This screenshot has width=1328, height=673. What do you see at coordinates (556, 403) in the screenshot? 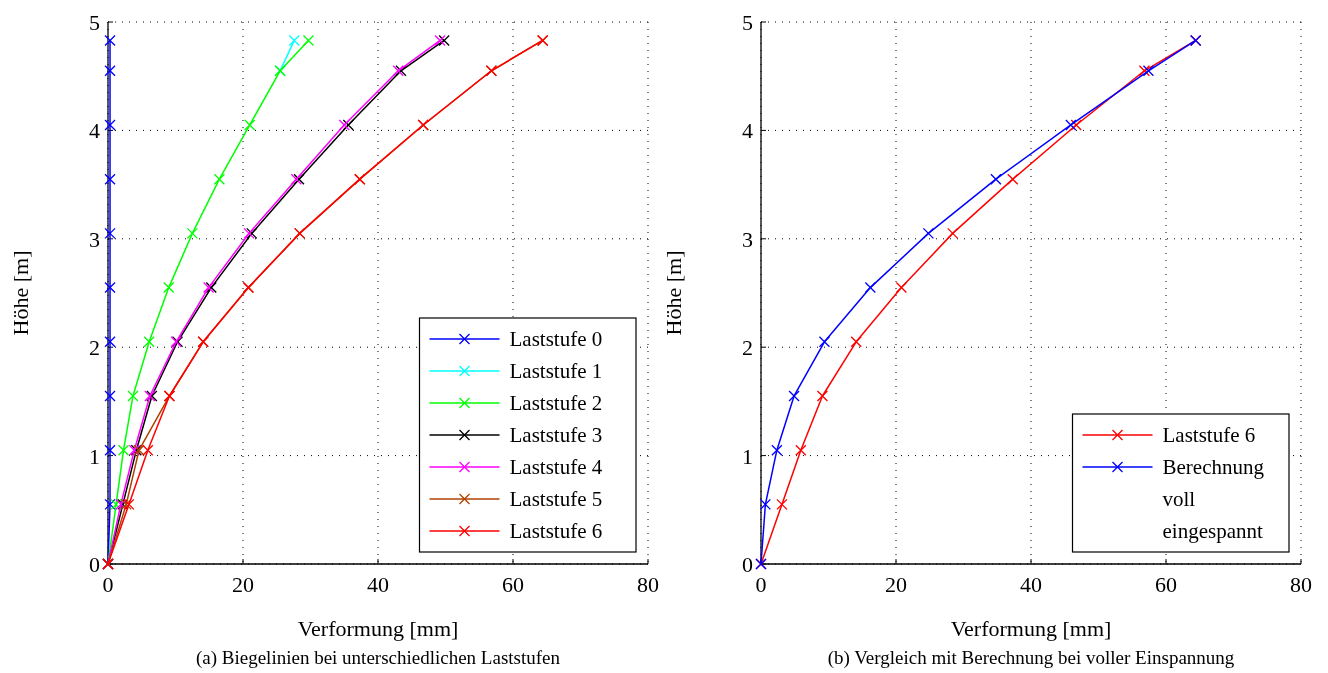
I see `legend-label: Laststufe 2` at bounding box center [556, 403].